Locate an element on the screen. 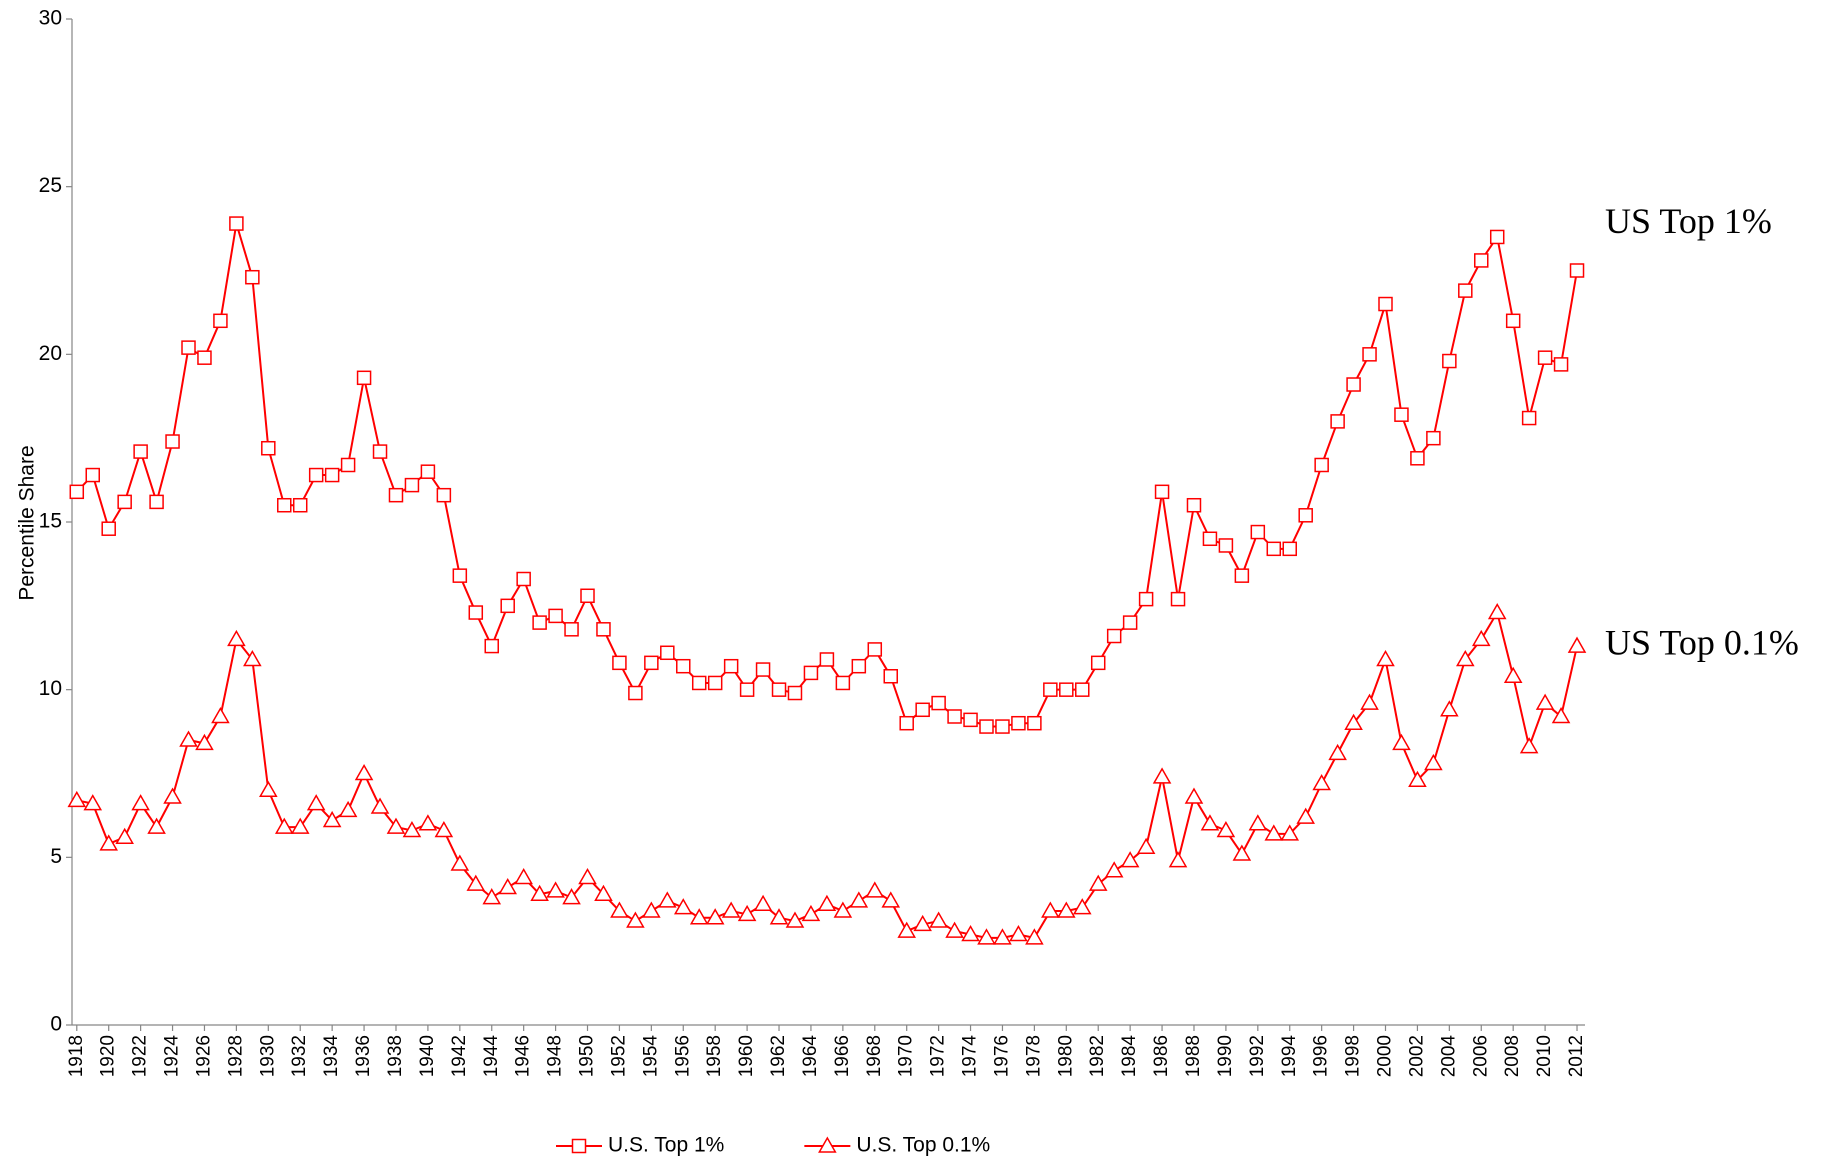  x-tick-label: 1962 is located at coordinates (778, 1056).